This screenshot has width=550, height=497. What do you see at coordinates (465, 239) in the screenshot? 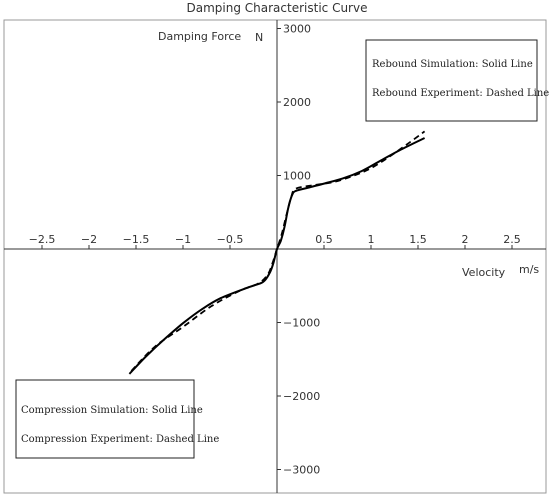
I see `x-tick-label: 2` at bounding box center [465, 239].